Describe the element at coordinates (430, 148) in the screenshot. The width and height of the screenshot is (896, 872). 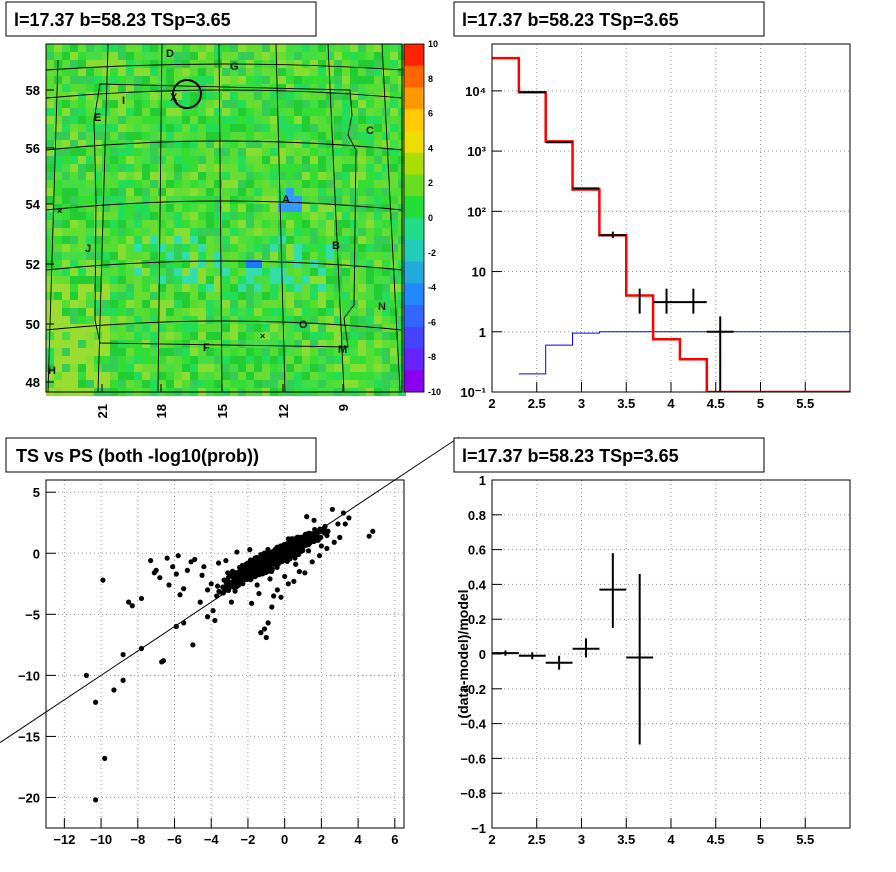
I see `colorbar-tick-label: 4` at that location.